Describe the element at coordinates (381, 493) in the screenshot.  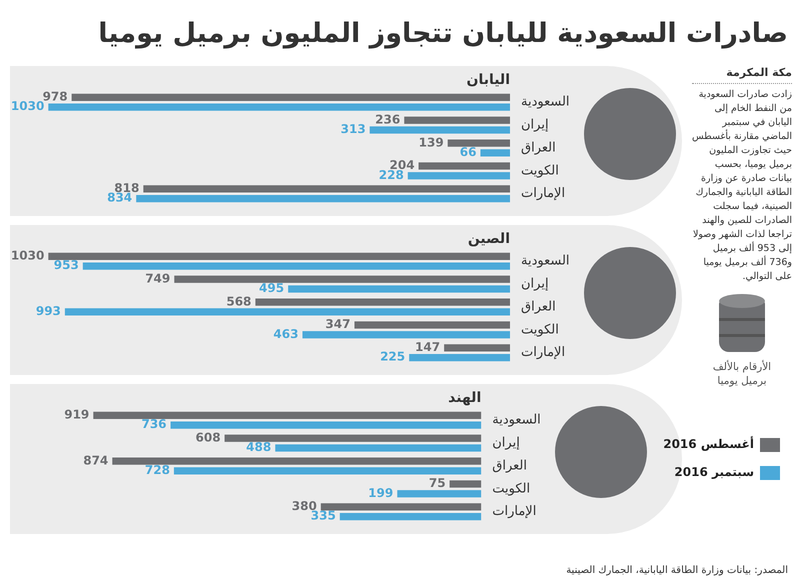
I see `data-label: 199` at that location.